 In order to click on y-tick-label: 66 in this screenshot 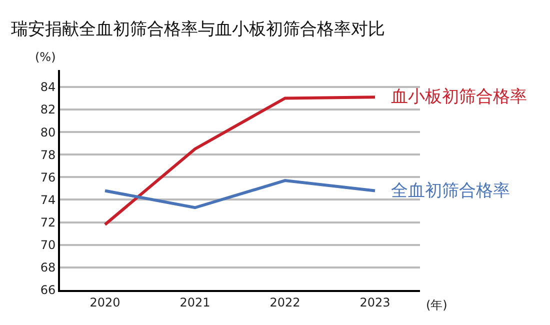, I will do `click(48, 290)`.